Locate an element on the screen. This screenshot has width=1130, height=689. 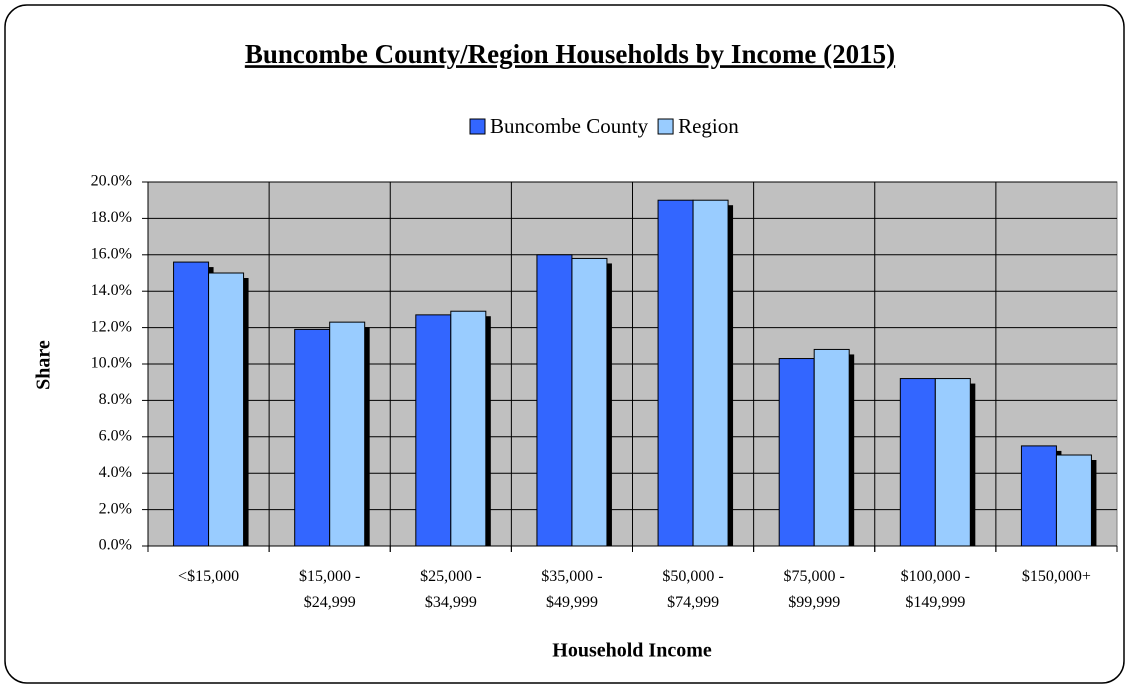
x-axis-label: Household Income is located at coordinates (632, 651).